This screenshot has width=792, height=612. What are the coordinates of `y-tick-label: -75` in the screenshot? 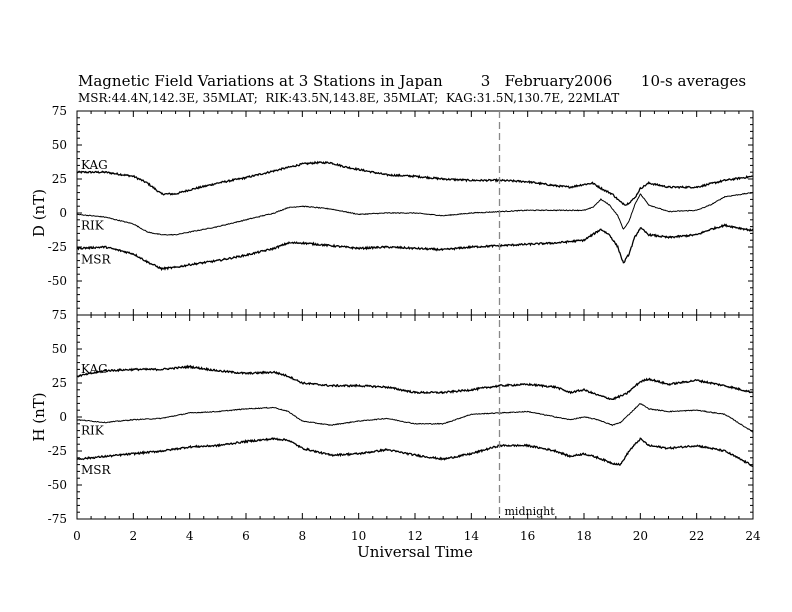 It's located at (57, 519).